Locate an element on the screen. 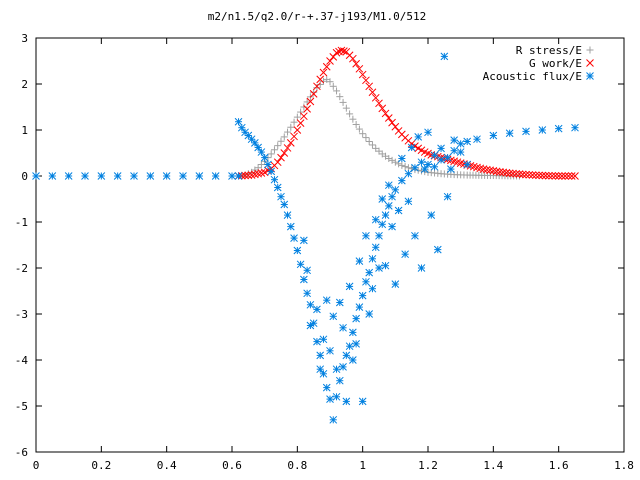  y-tick-label: 2 is located at coordinates (24, 84).